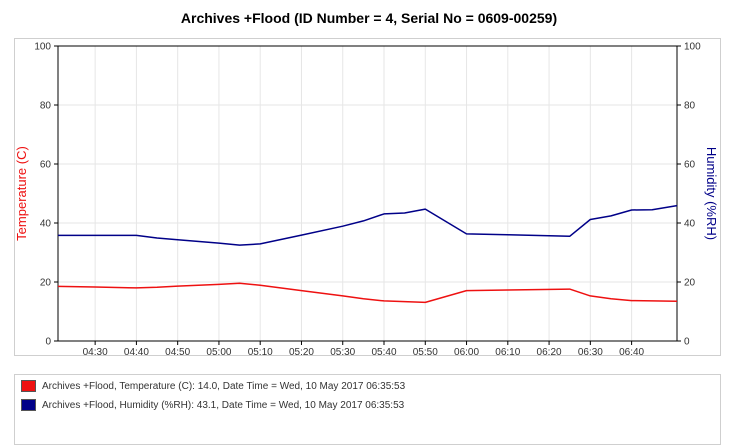 The height and width of the screenshot is (447, 738). Describe the element at coordinates (466, 351) in the screenshot. I see `x-tick-label: 06:00` at that location.